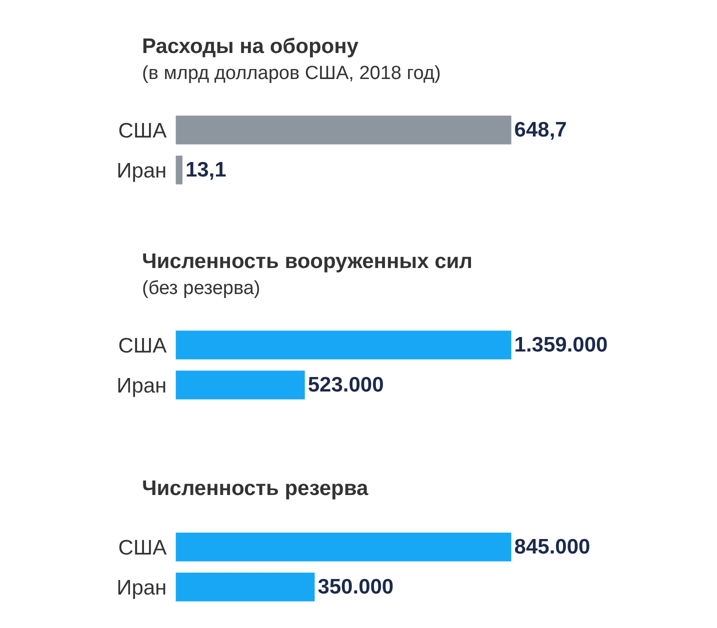 Image resolution: width=717 pixels, height=628 pixels. Describe the element at coordinates (255, 488) in the screenshot. I see `chart-title: Численность резерва` at that location.